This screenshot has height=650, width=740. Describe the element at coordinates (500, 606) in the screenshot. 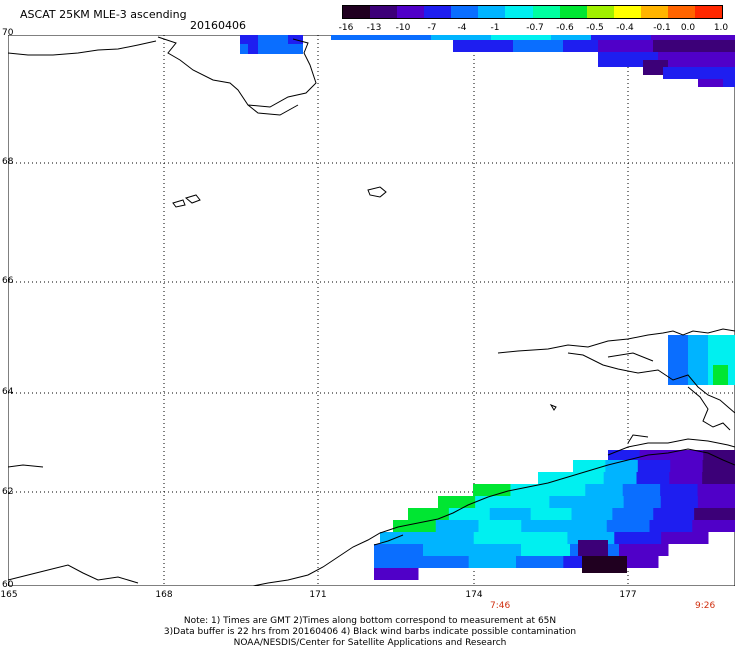

I see `pass-time-start: 7:46` at that location.